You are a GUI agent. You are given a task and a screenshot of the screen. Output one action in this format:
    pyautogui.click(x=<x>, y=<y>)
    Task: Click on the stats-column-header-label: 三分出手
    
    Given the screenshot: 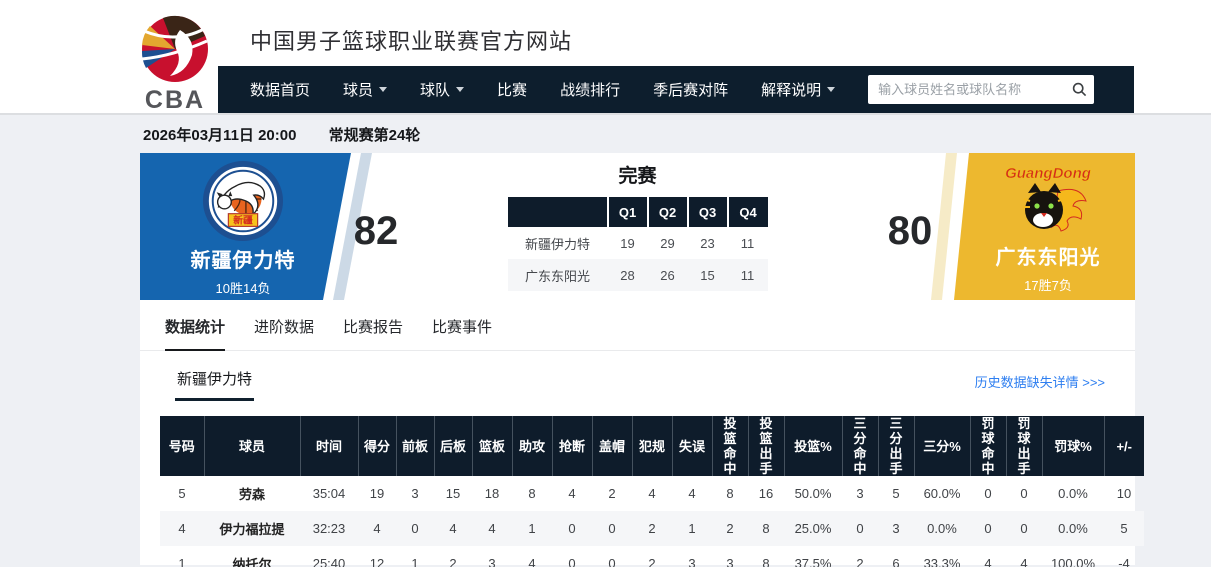 What is the action you would take?
    pyautogui.click(x=896, y=446)
    